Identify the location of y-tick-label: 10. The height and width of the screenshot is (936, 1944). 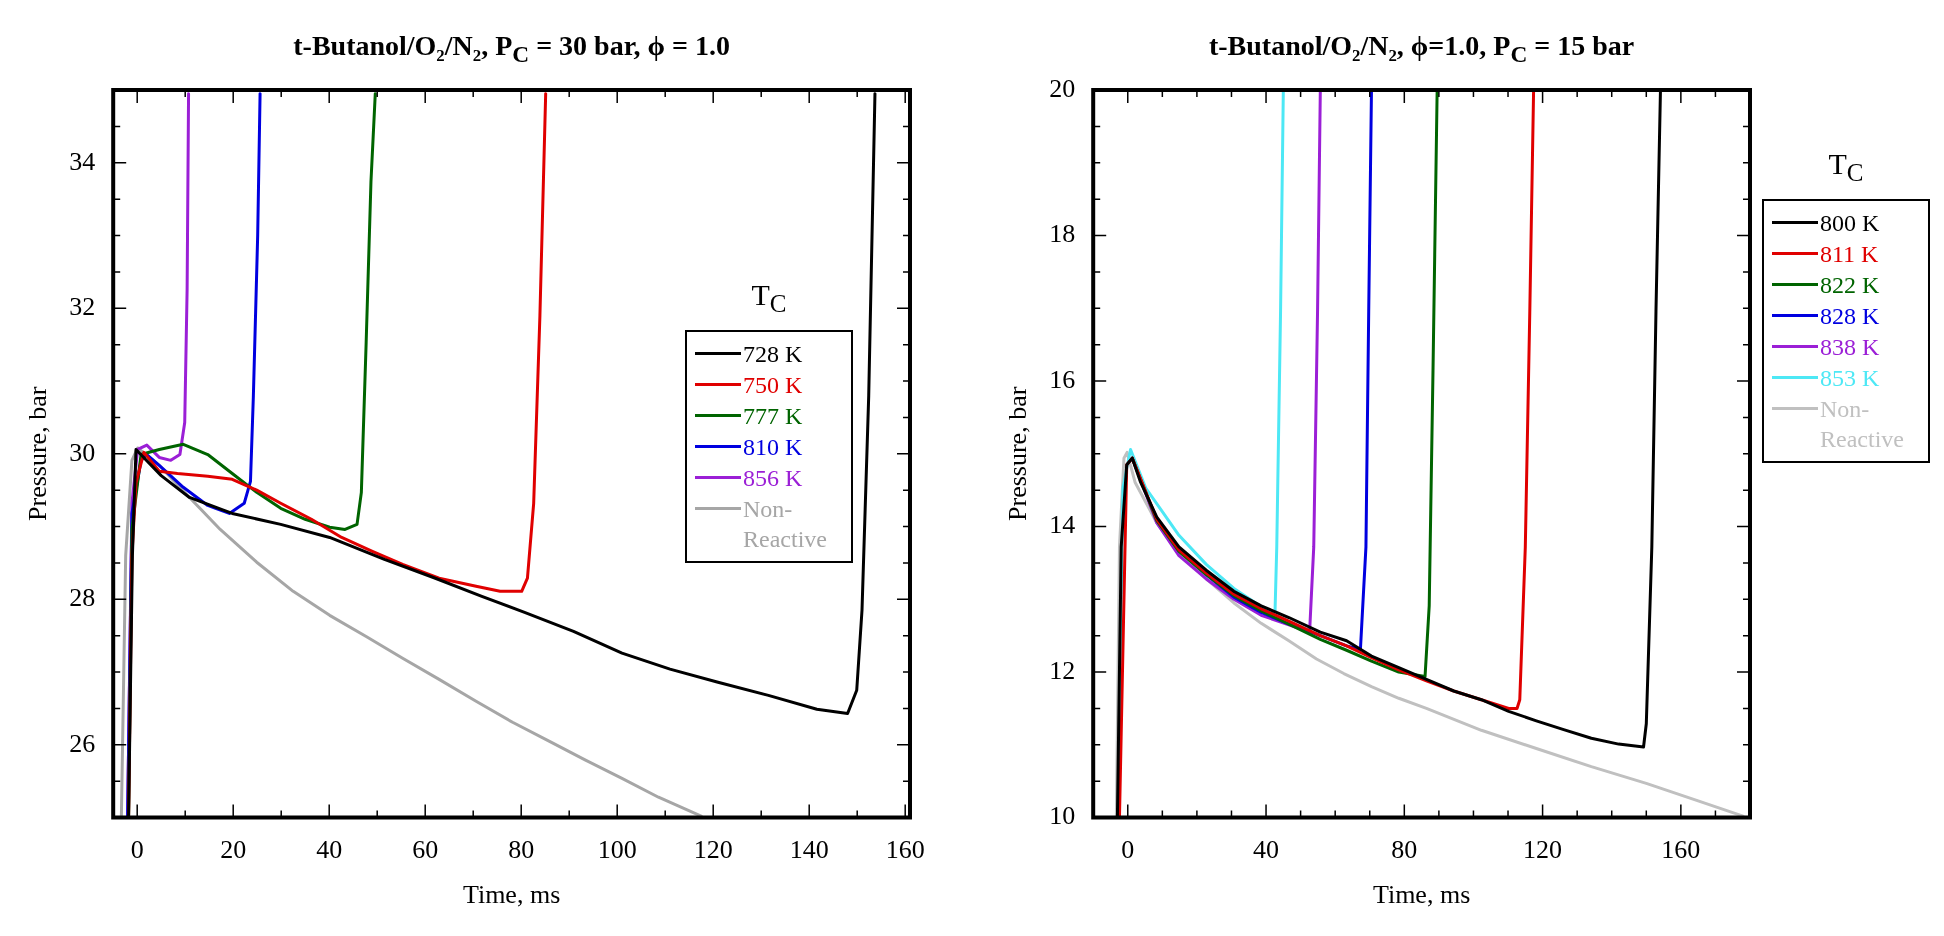
(1062, 816).